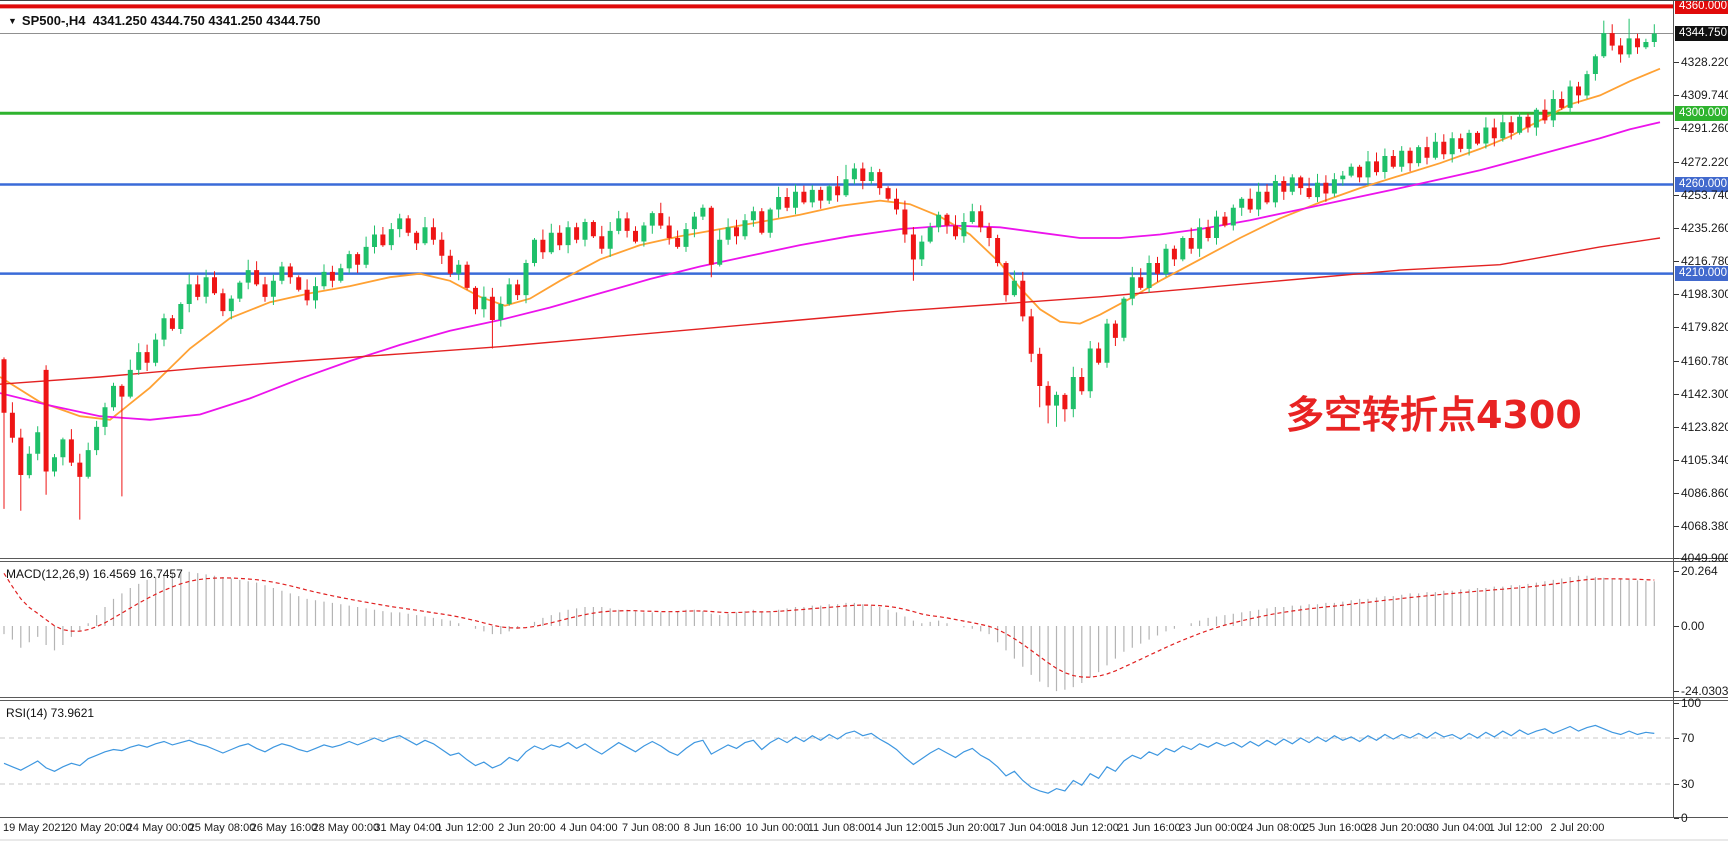  Describe the element at coordinates (1684, 784) in the screenshot. I see `rsi-axis-label: 30` at that location.